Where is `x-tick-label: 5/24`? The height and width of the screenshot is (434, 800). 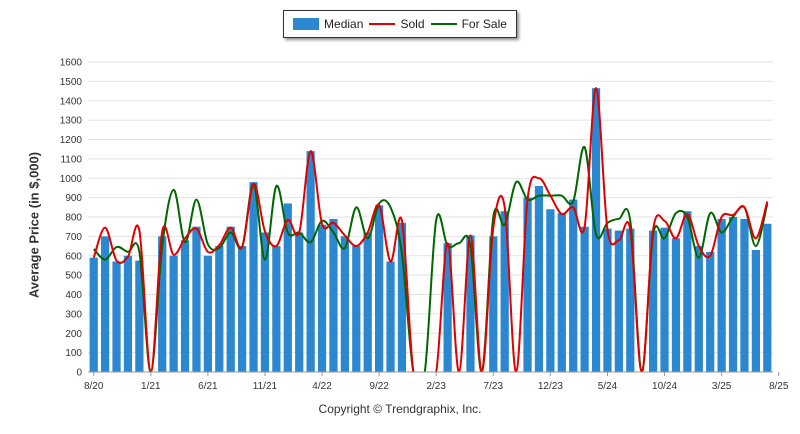 x-tick-label: 5/24 is located at coordinates (608, 386).